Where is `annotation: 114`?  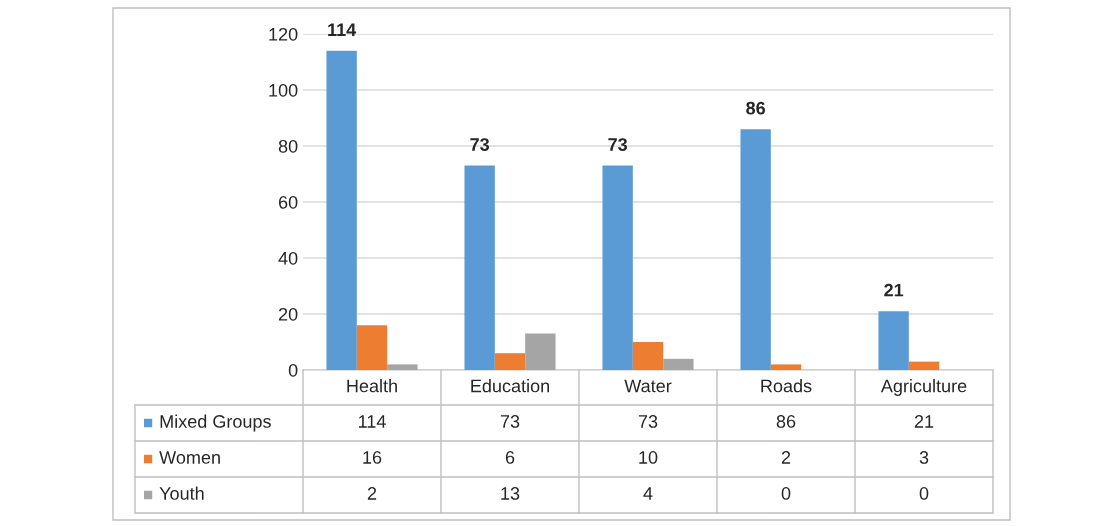 annotation: 114 is located at coordinates (342, 29).